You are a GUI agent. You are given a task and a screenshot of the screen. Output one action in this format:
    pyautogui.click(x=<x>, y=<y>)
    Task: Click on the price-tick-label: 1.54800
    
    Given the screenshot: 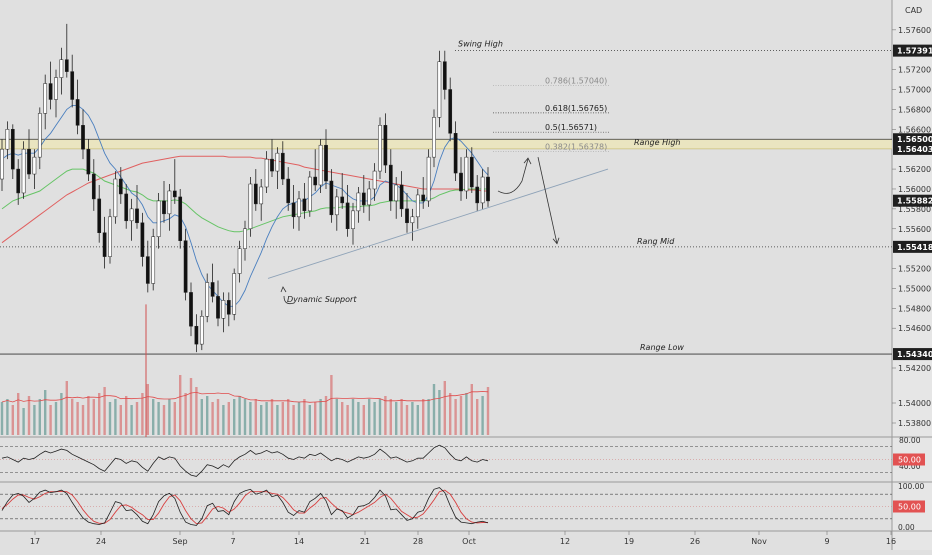 What is the action you would take?
    pyautogui.click(x=914, y=308)
    